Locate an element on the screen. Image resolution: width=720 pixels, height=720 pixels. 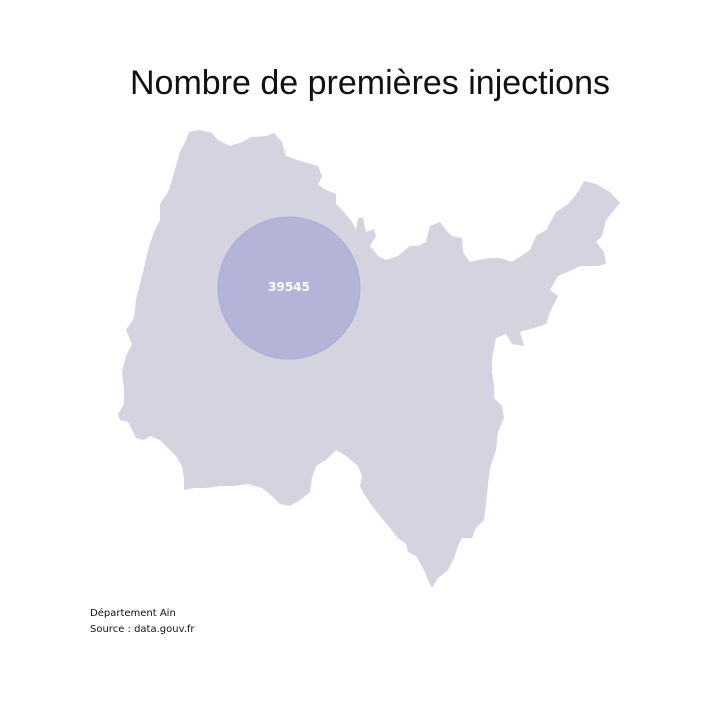
source-caption: Source : data.gouv.fr is located at coordinates (142, 629).